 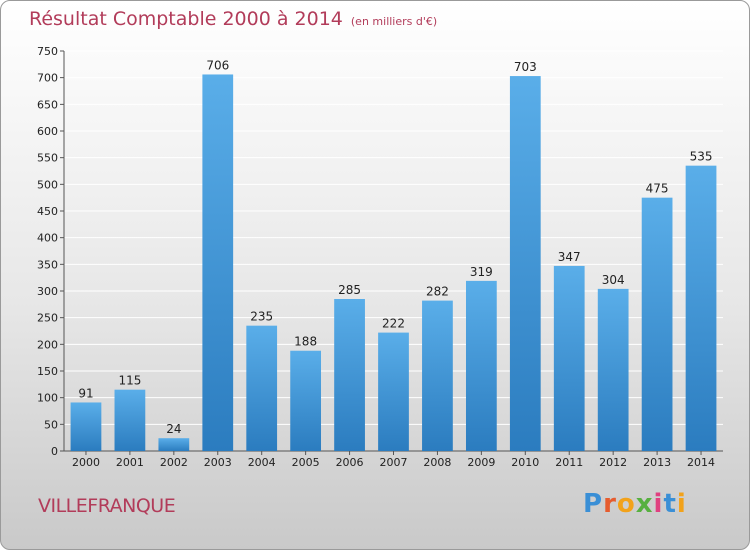 I want to click on y-tick-label: 200, so click(x=47, y=344).